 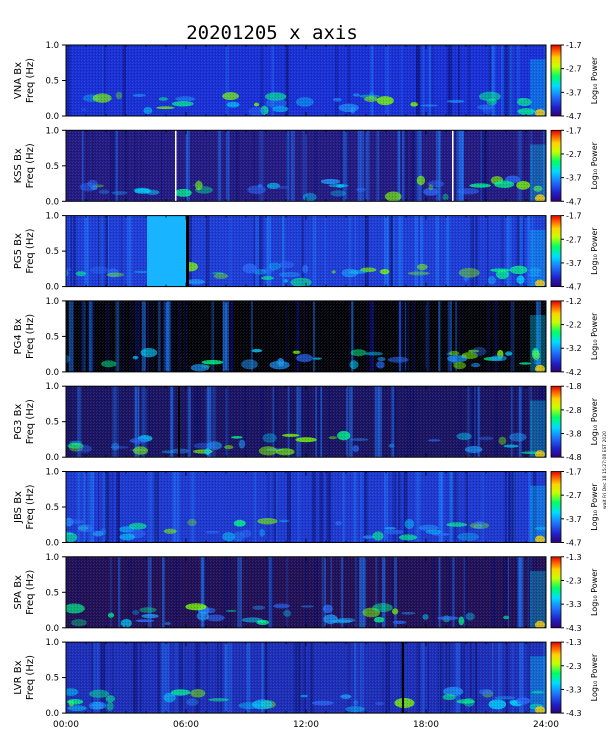 I want to click on figure-title: 20201205 x axis, so click(x=272, y=33).